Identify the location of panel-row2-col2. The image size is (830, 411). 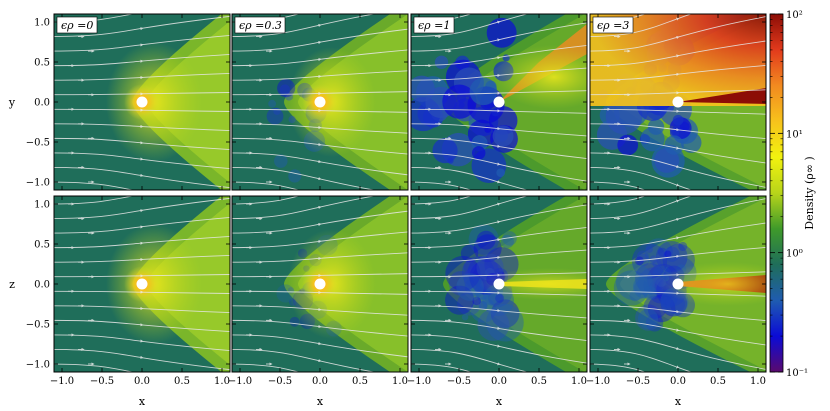
(320, 284).